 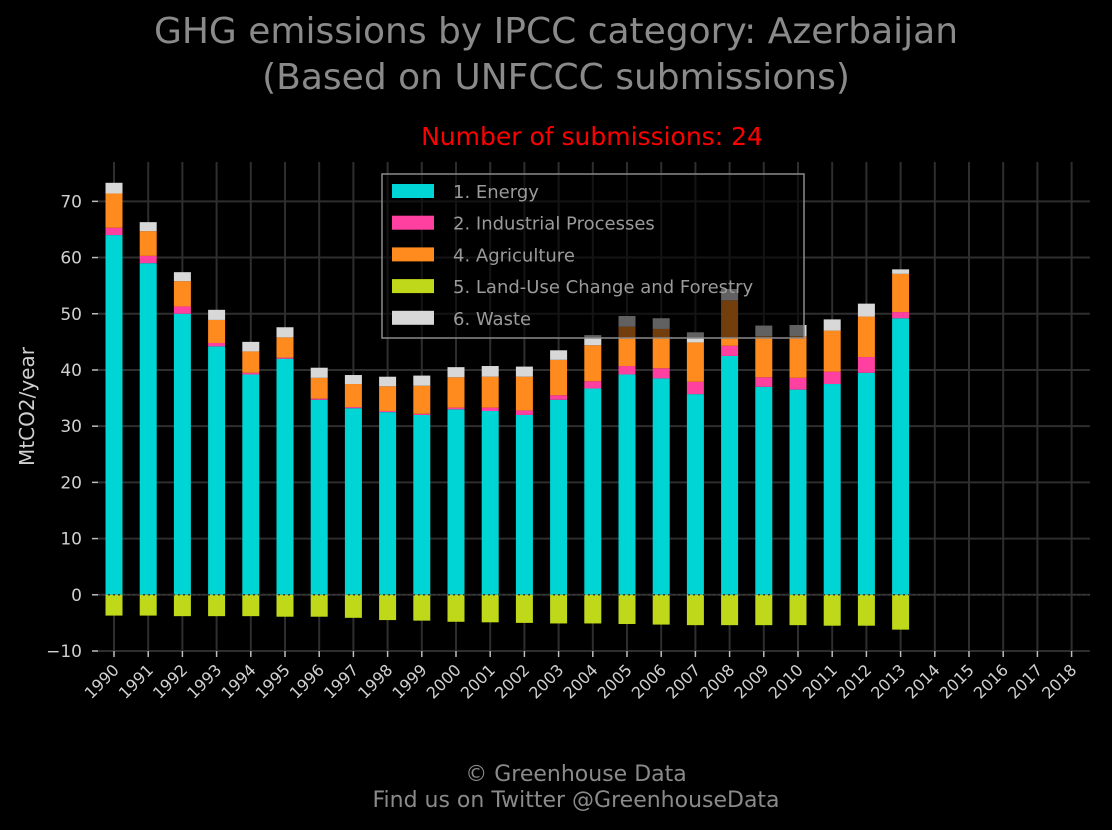 I want to click on bar-1-energy-1993, so click(x=217, y=470).